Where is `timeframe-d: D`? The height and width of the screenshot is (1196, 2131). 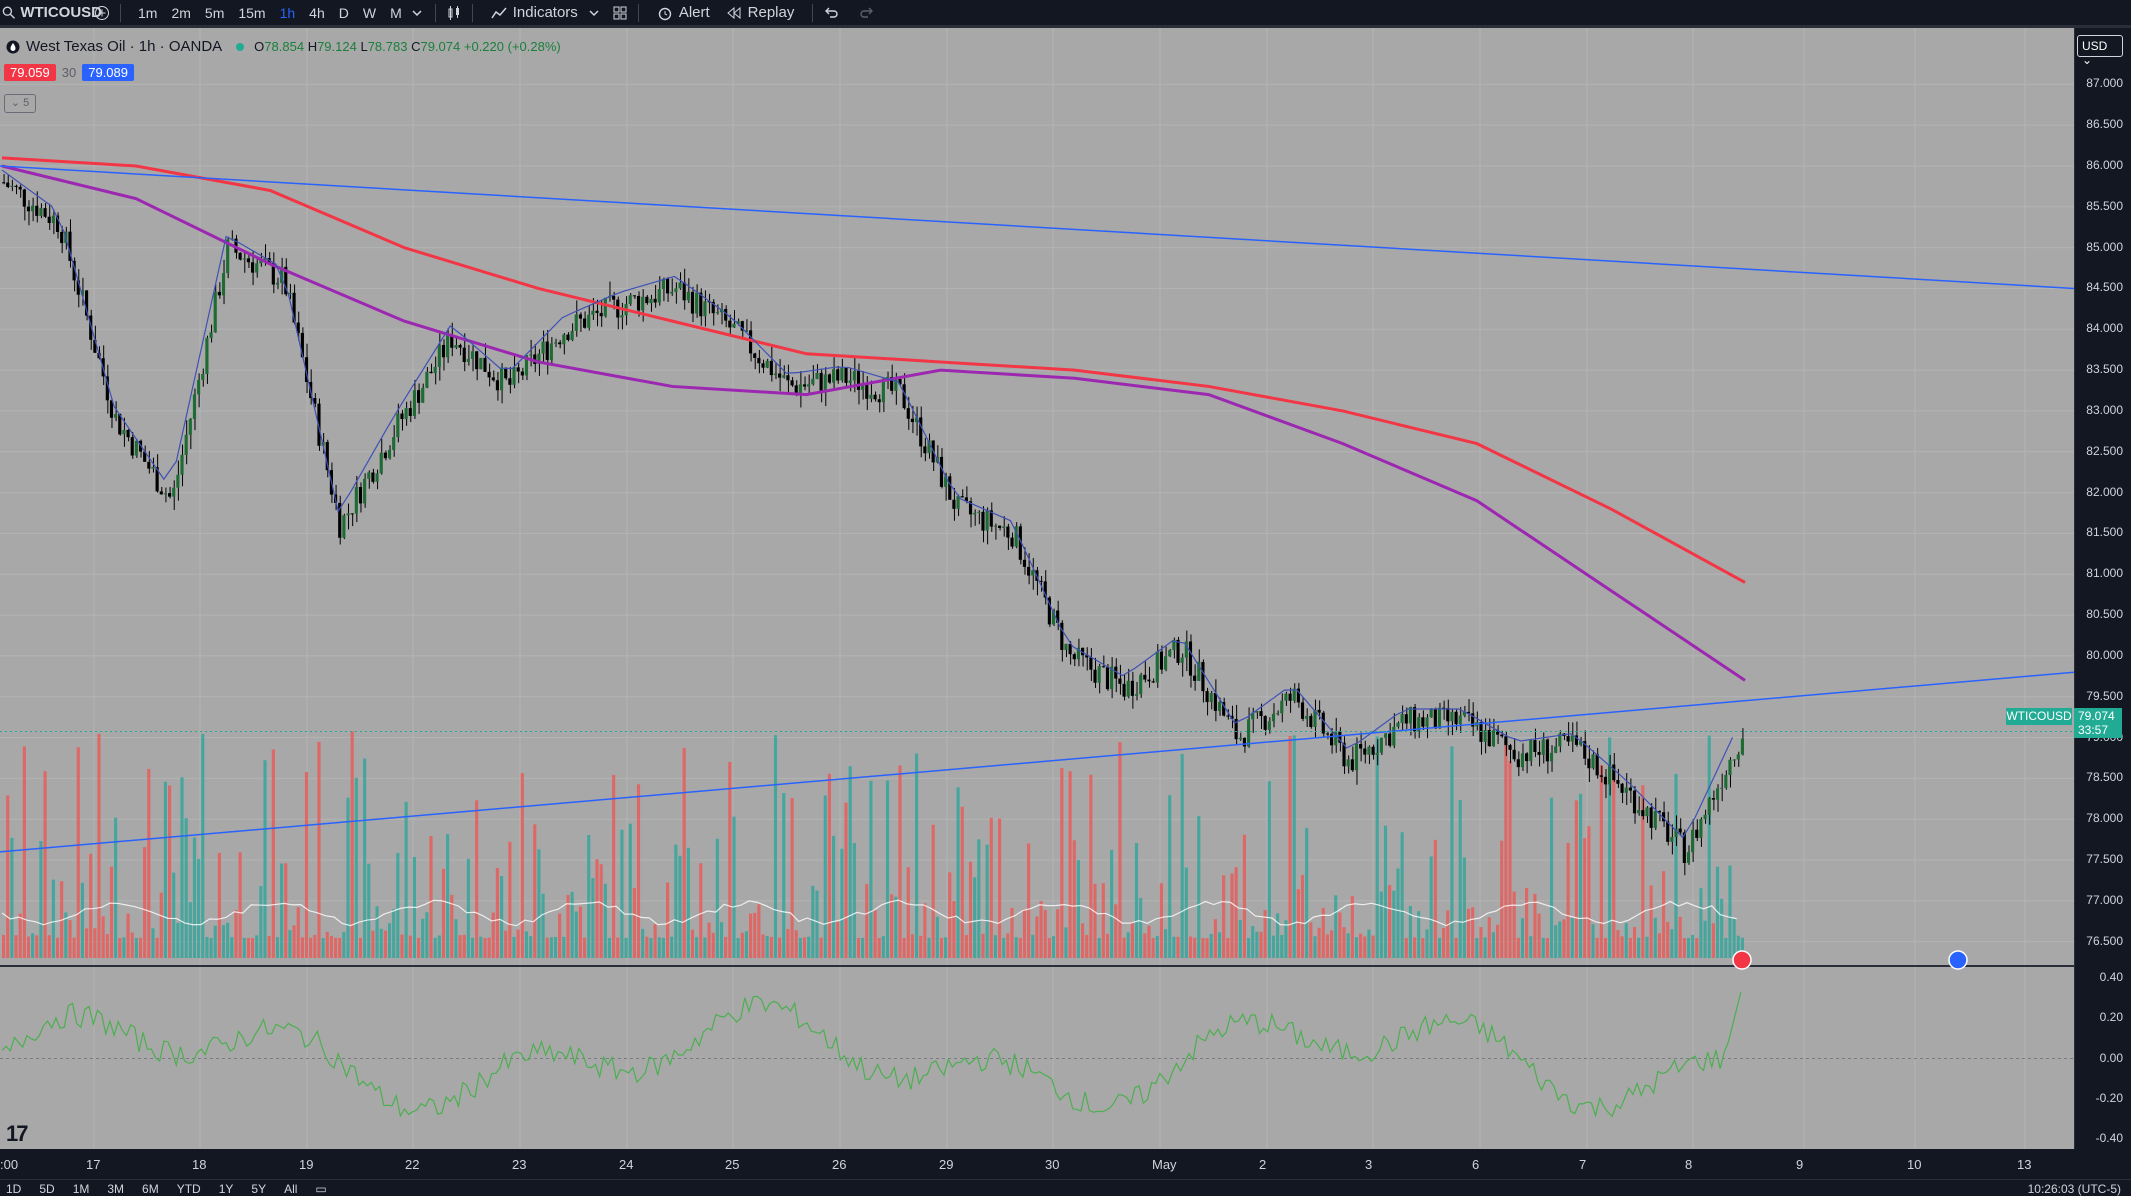 timeframe-d: D is located at coordinates (343, 12).